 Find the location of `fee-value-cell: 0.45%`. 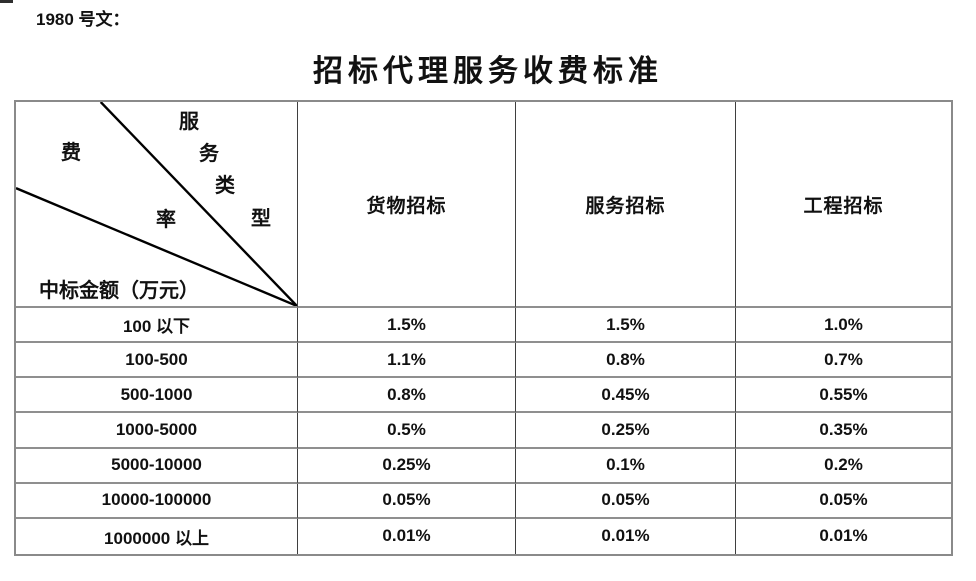

fee-value-cell: 0.45% is located at coordinates (626, 396).